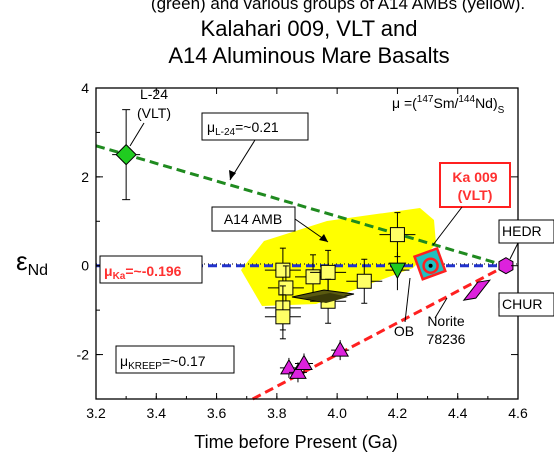 The height and width of the screenshot is (460, 554). What do you see at coordinates (32, 262) in the screenshot?
I see `y-axis-label-epsilon: εNd` at bounding box center [32, 262].